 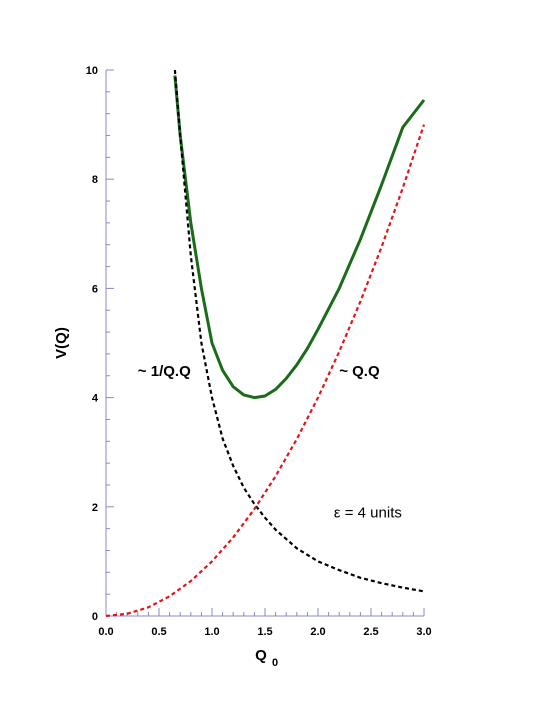 I want to click on y-tick-label: 10, so click(x=92, y=71).